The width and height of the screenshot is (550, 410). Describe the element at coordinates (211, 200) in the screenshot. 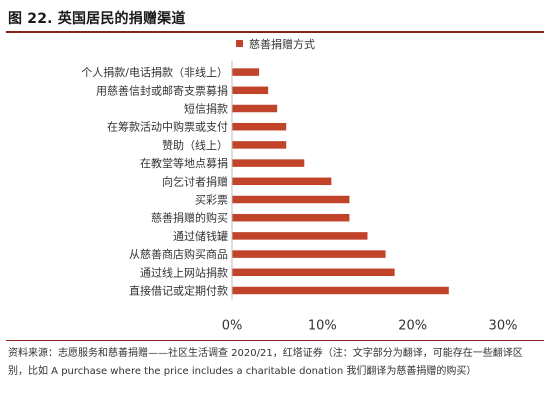

I see `category-label: 买彩票` at that location.